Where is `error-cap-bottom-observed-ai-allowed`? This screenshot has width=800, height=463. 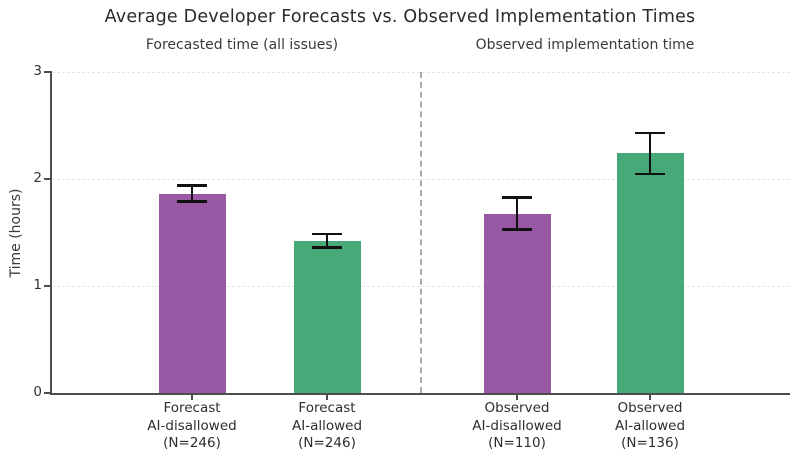 error-cap-bottom-observed-ai-allowed is located at coordinates (650, 174).